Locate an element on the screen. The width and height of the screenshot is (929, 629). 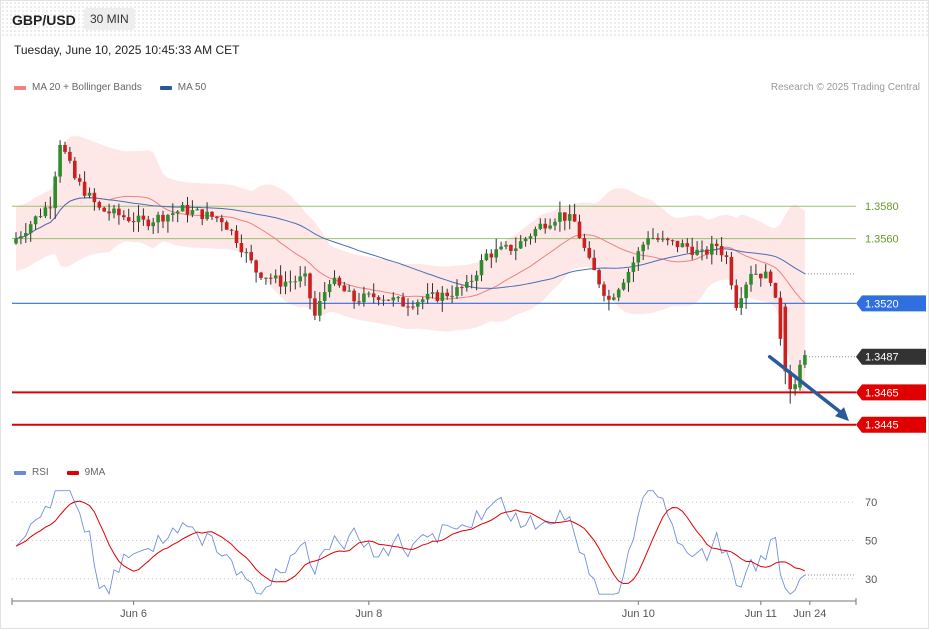
symbol-title: GBP/USD is located at coordinates (44, 20).